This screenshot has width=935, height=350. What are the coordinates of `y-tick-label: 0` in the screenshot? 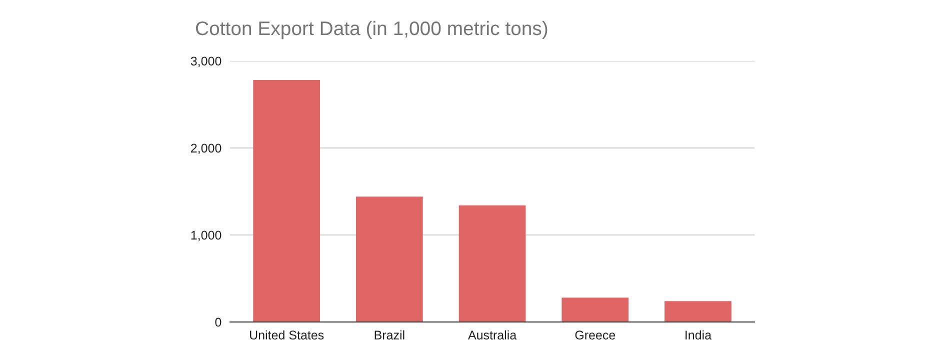 It's located at (218, 322).